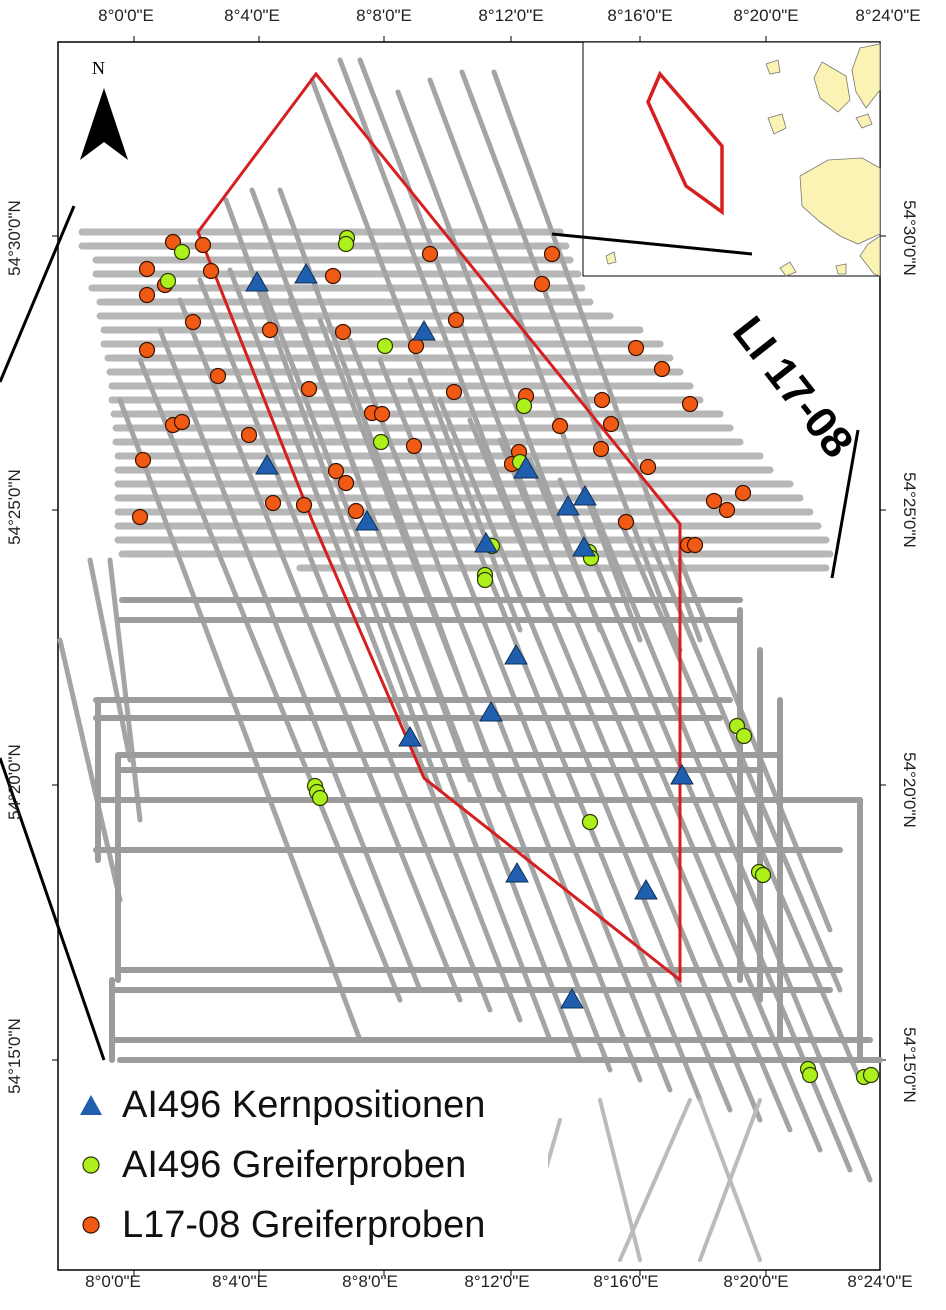 The height and width of the screenshot is (1310, 946). Describe the element at coordinates (685, 143) in the screenshot. I see `inset-survey-polygon` at that location.